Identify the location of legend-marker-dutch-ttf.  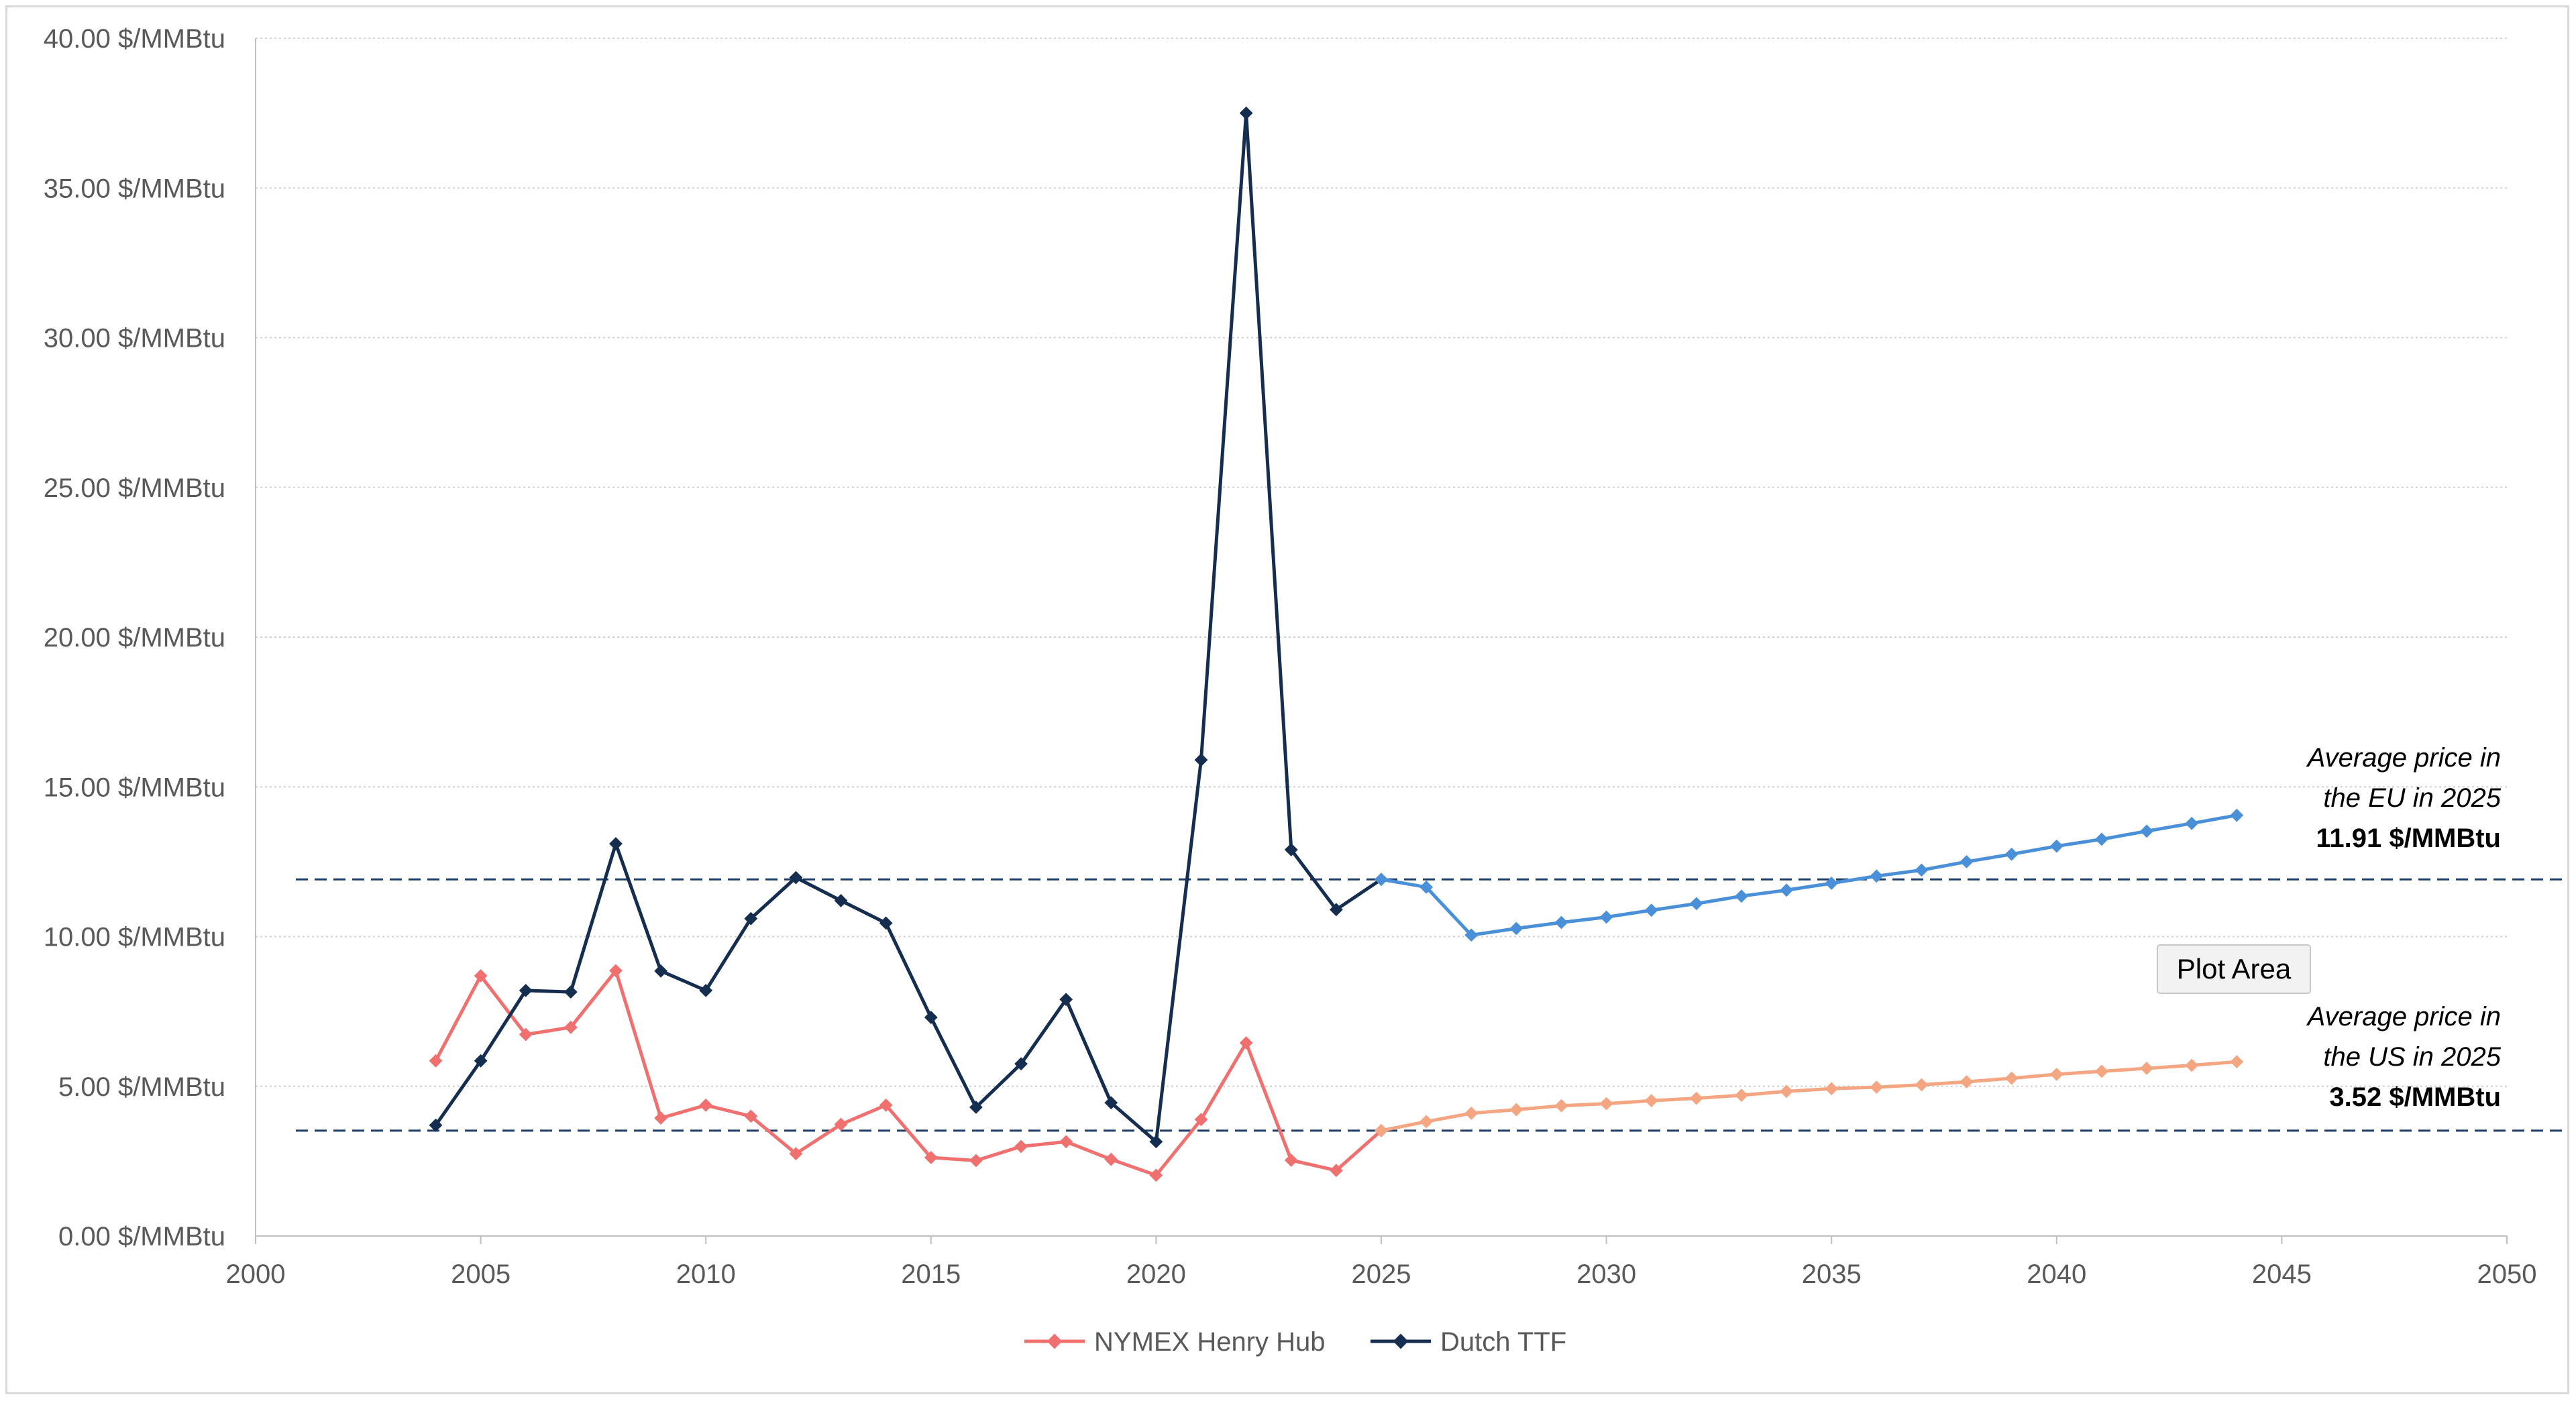
(1401, 1341).